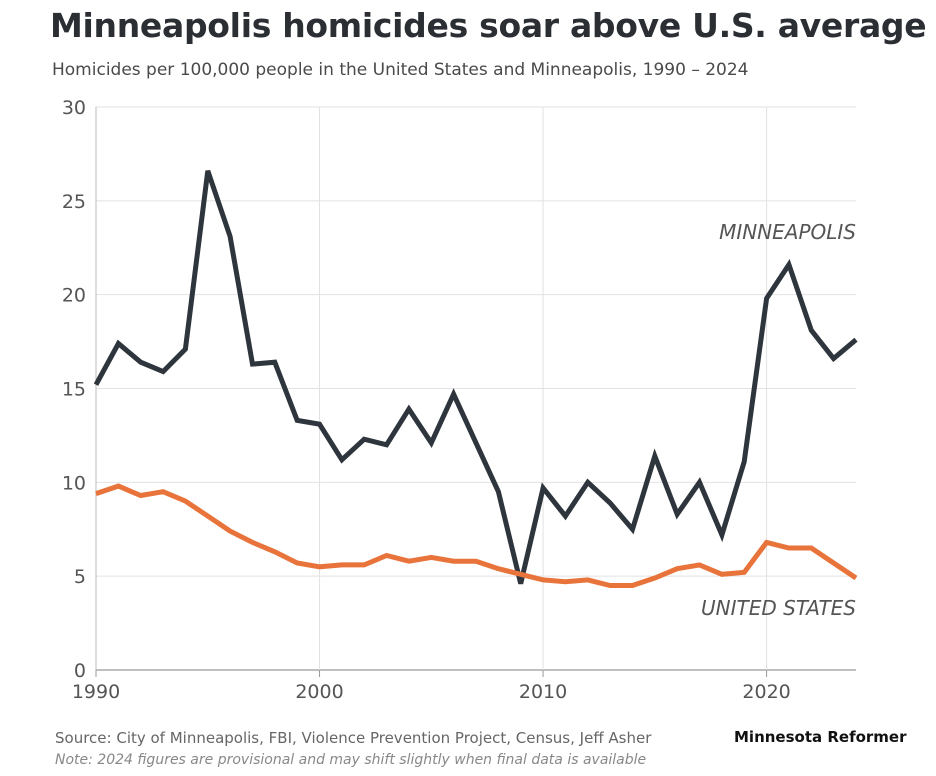 The height and width of the screenshot is (776, 936). Describe the element at coordinates (787, 232) in the screenshot. I see `series-label-minneapolis: MINNEAPOLIS` at that location.